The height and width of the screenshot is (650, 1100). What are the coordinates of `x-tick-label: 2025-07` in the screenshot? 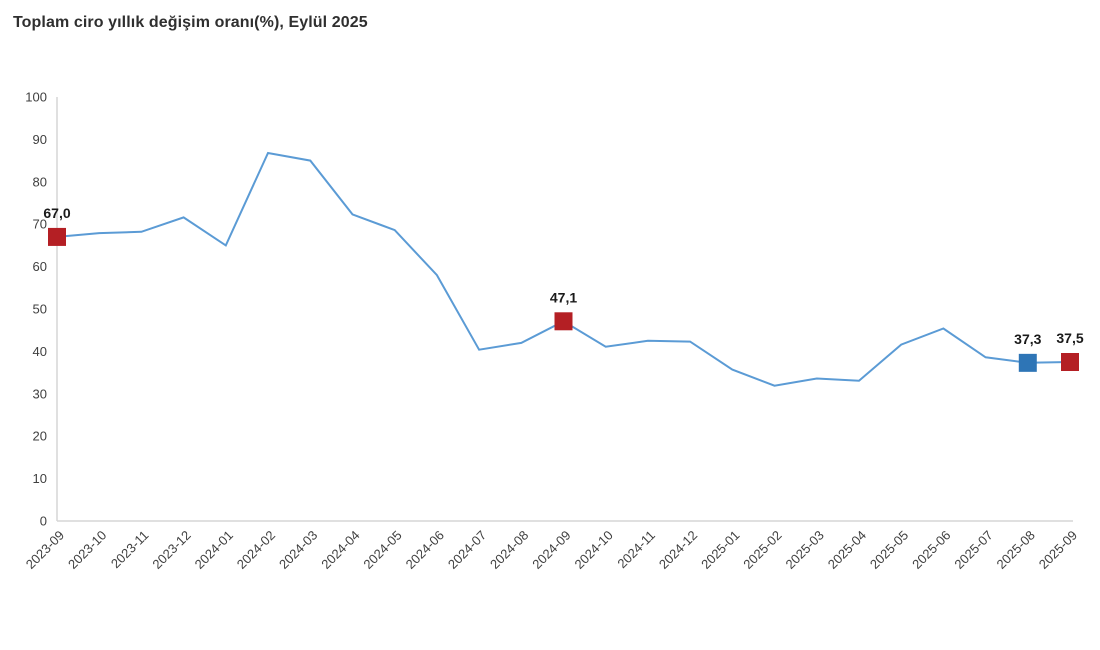 It's located at (973, 550).